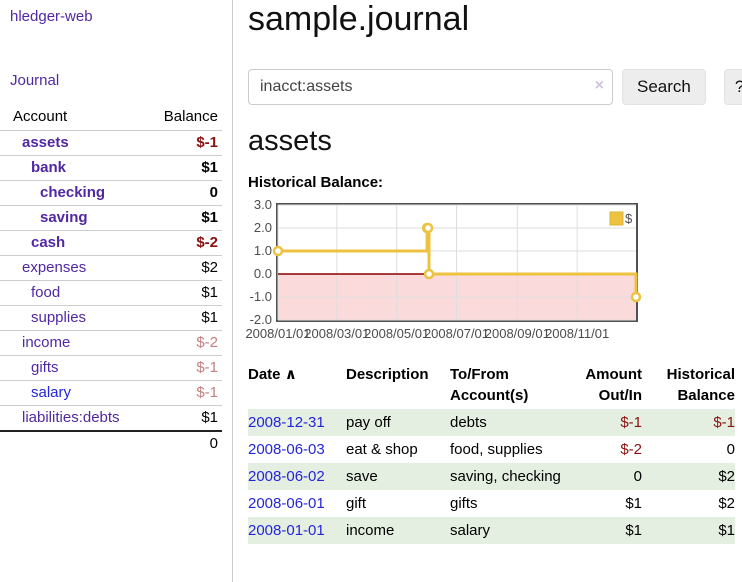  What do you see at coordinates (51, 16) in the screenshot?
I see `app-brand-link: hledger-web` at bounding box center [51, 16].